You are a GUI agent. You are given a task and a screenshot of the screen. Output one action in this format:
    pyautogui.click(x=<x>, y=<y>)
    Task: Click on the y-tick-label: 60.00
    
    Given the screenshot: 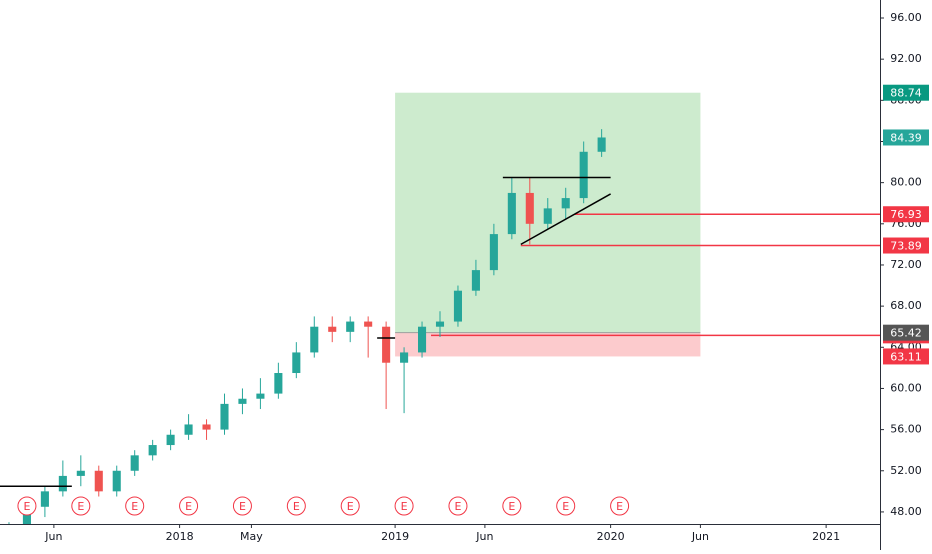 What is the action you would take?
    pyautogui.click(x=906, y=387)
    